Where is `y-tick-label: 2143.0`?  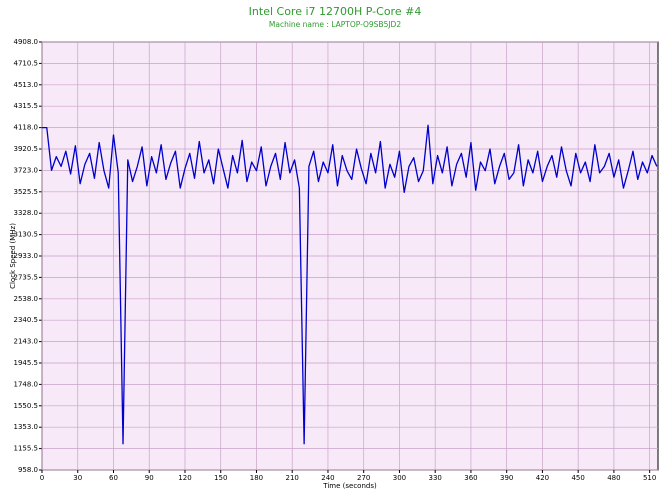
y-tick-label: 2143.0 is located at coordinates (26, 342).